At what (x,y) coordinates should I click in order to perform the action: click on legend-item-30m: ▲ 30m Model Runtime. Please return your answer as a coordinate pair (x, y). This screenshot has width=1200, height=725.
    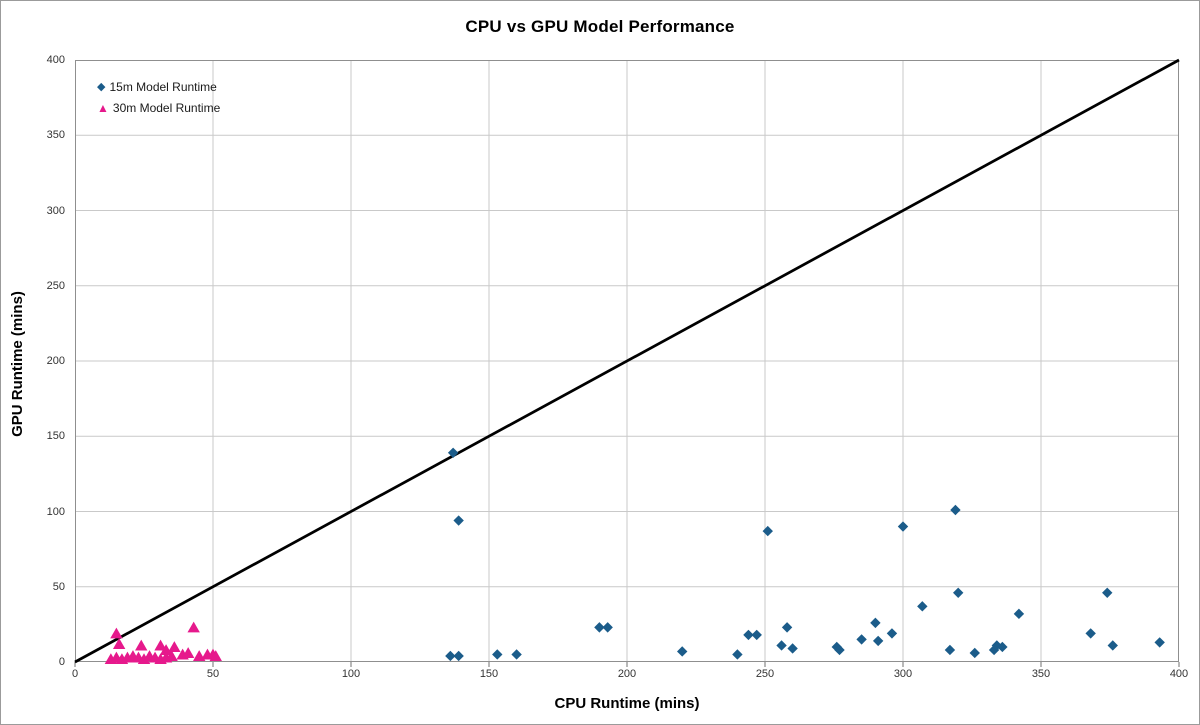
    Looking at the image, I should click on (158, 108).